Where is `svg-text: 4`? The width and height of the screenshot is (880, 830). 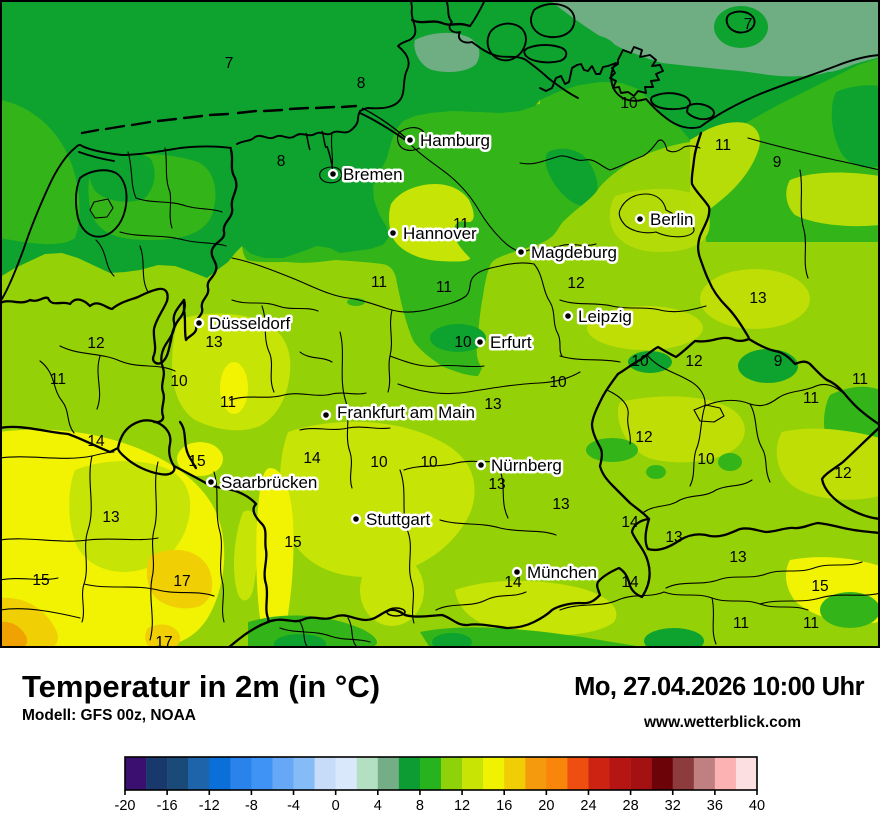
svg-text: 4 is located at coordinates (378, 806).